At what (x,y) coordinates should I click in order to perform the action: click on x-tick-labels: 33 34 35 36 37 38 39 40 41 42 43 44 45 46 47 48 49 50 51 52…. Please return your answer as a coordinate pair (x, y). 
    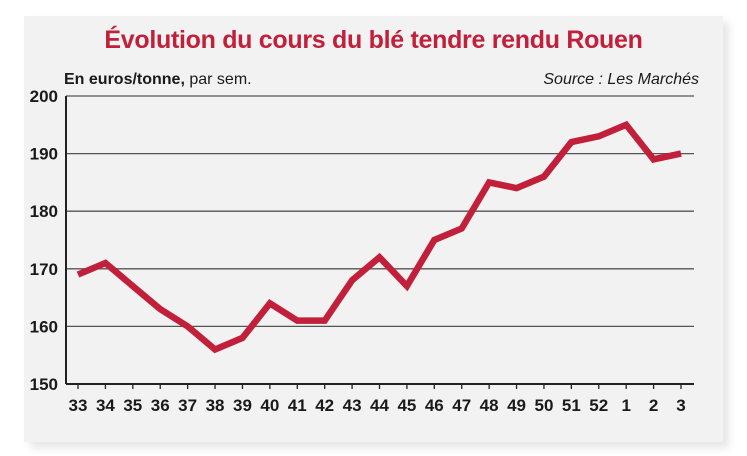
    Looking at the image, I should click on (377, 405).